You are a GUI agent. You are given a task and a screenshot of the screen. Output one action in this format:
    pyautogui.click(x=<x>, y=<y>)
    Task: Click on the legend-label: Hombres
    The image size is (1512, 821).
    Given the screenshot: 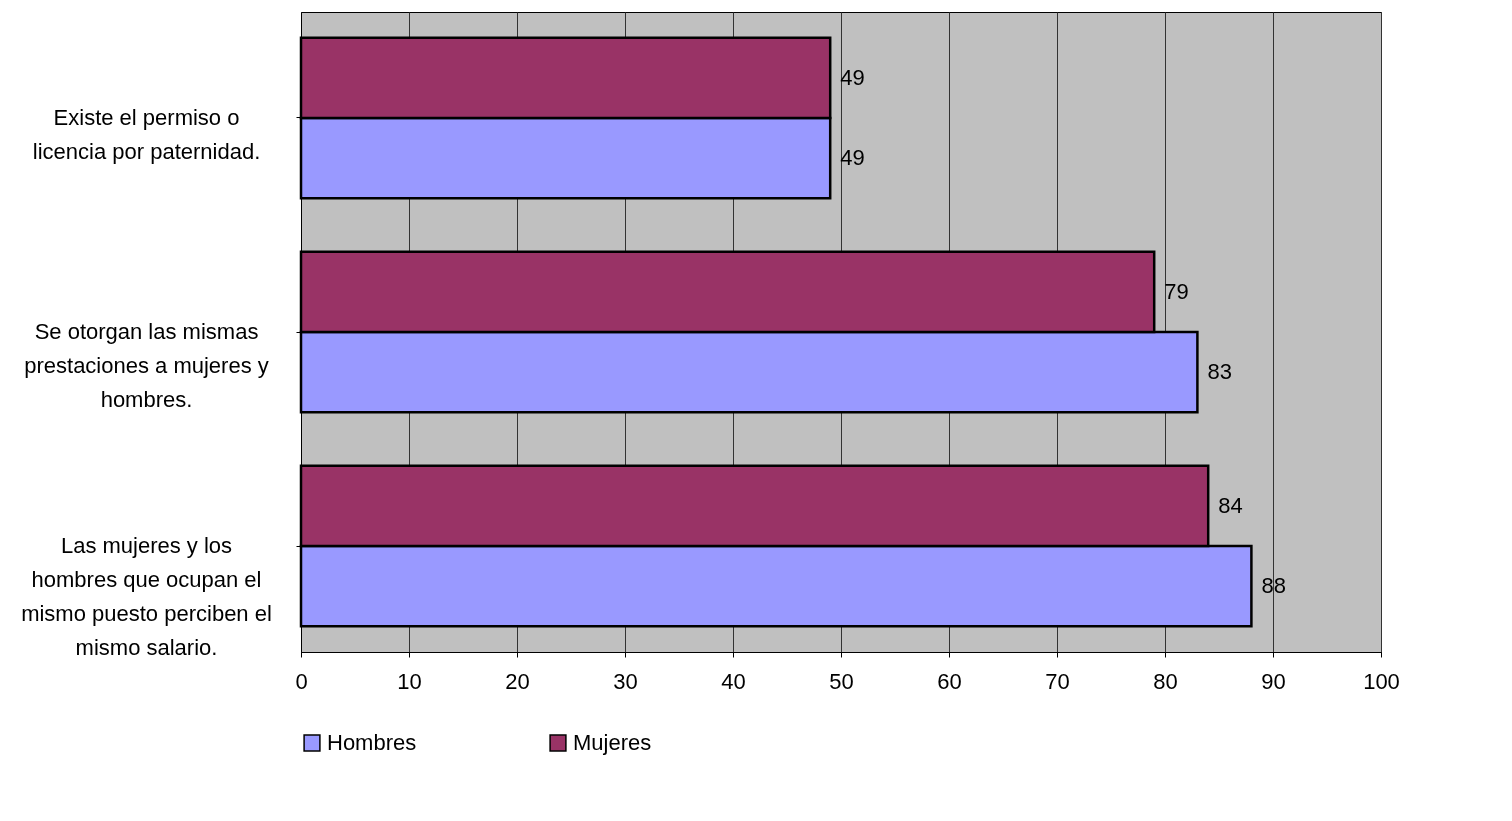 What is the action you would take?
    pyautogui.click(x=372, y=742)
    